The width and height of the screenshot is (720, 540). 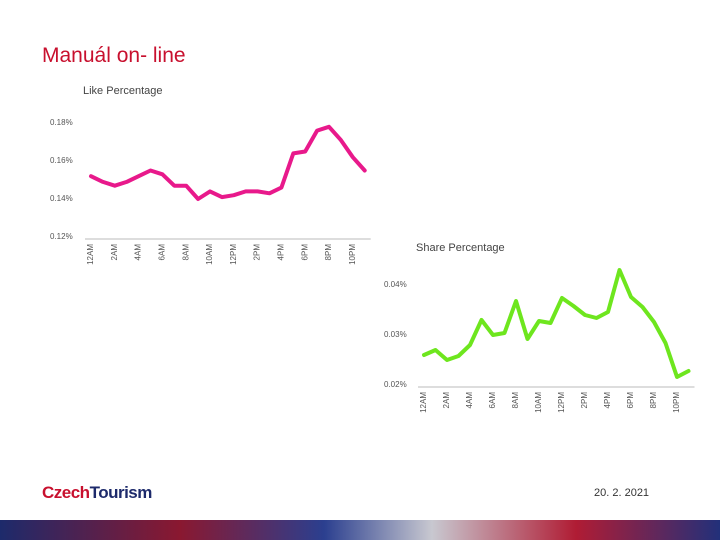 What do you see at coordinates (395, 334) in the screenshot?
I see `y-tick-label: 0.03%` at bounding box center [395, 334].